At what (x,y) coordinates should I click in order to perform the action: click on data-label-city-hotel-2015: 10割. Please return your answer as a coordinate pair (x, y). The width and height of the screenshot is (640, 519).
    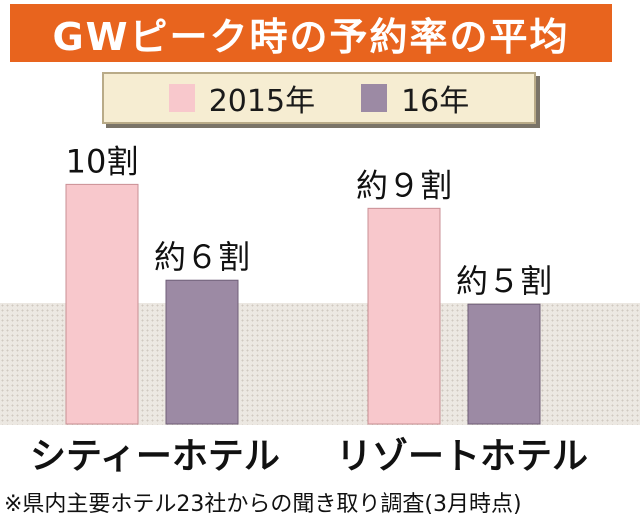
    Looking at the image, I should click on (102, 161).